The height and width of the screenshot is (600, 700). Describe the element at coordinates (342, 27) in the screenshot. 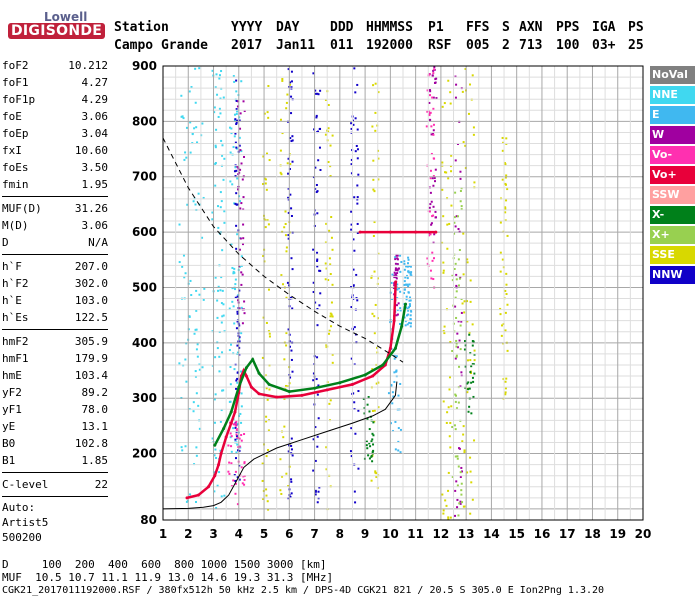

I see `header-ddd-label: DDD` at that location.